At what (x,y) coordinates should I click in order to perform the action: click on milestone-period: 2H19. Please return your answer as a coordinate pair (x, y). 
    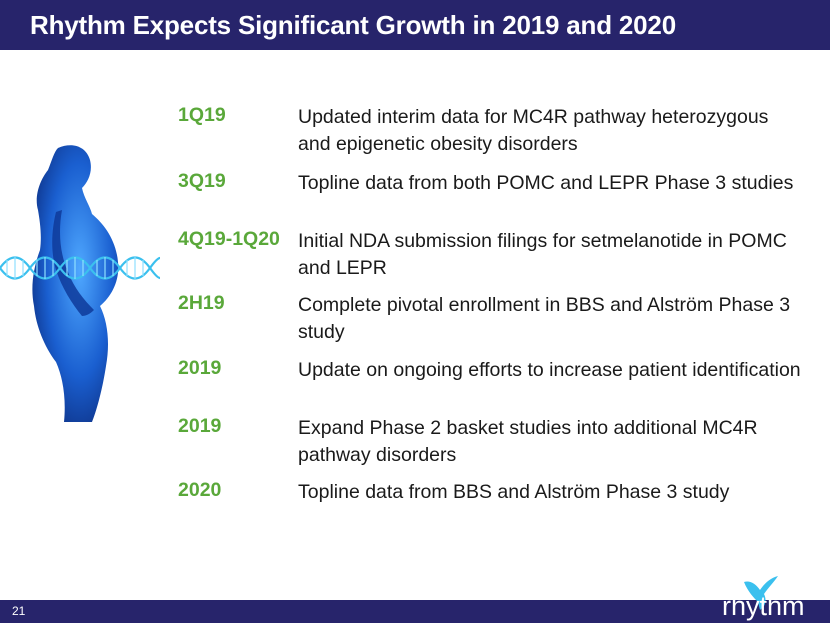
    Looking at the image, I should click on (201, 303).